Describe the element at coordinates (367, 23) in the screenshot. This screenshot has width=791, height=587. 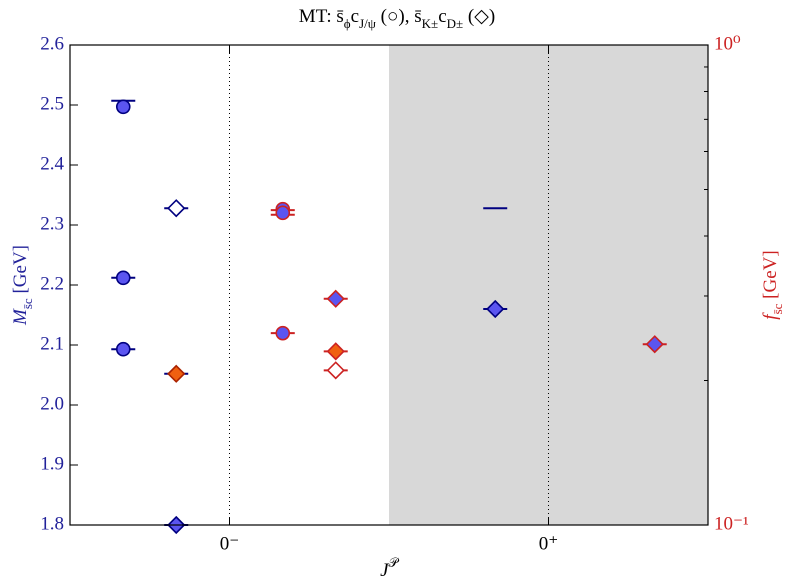
I see `label-part: J/ψ` at that location.